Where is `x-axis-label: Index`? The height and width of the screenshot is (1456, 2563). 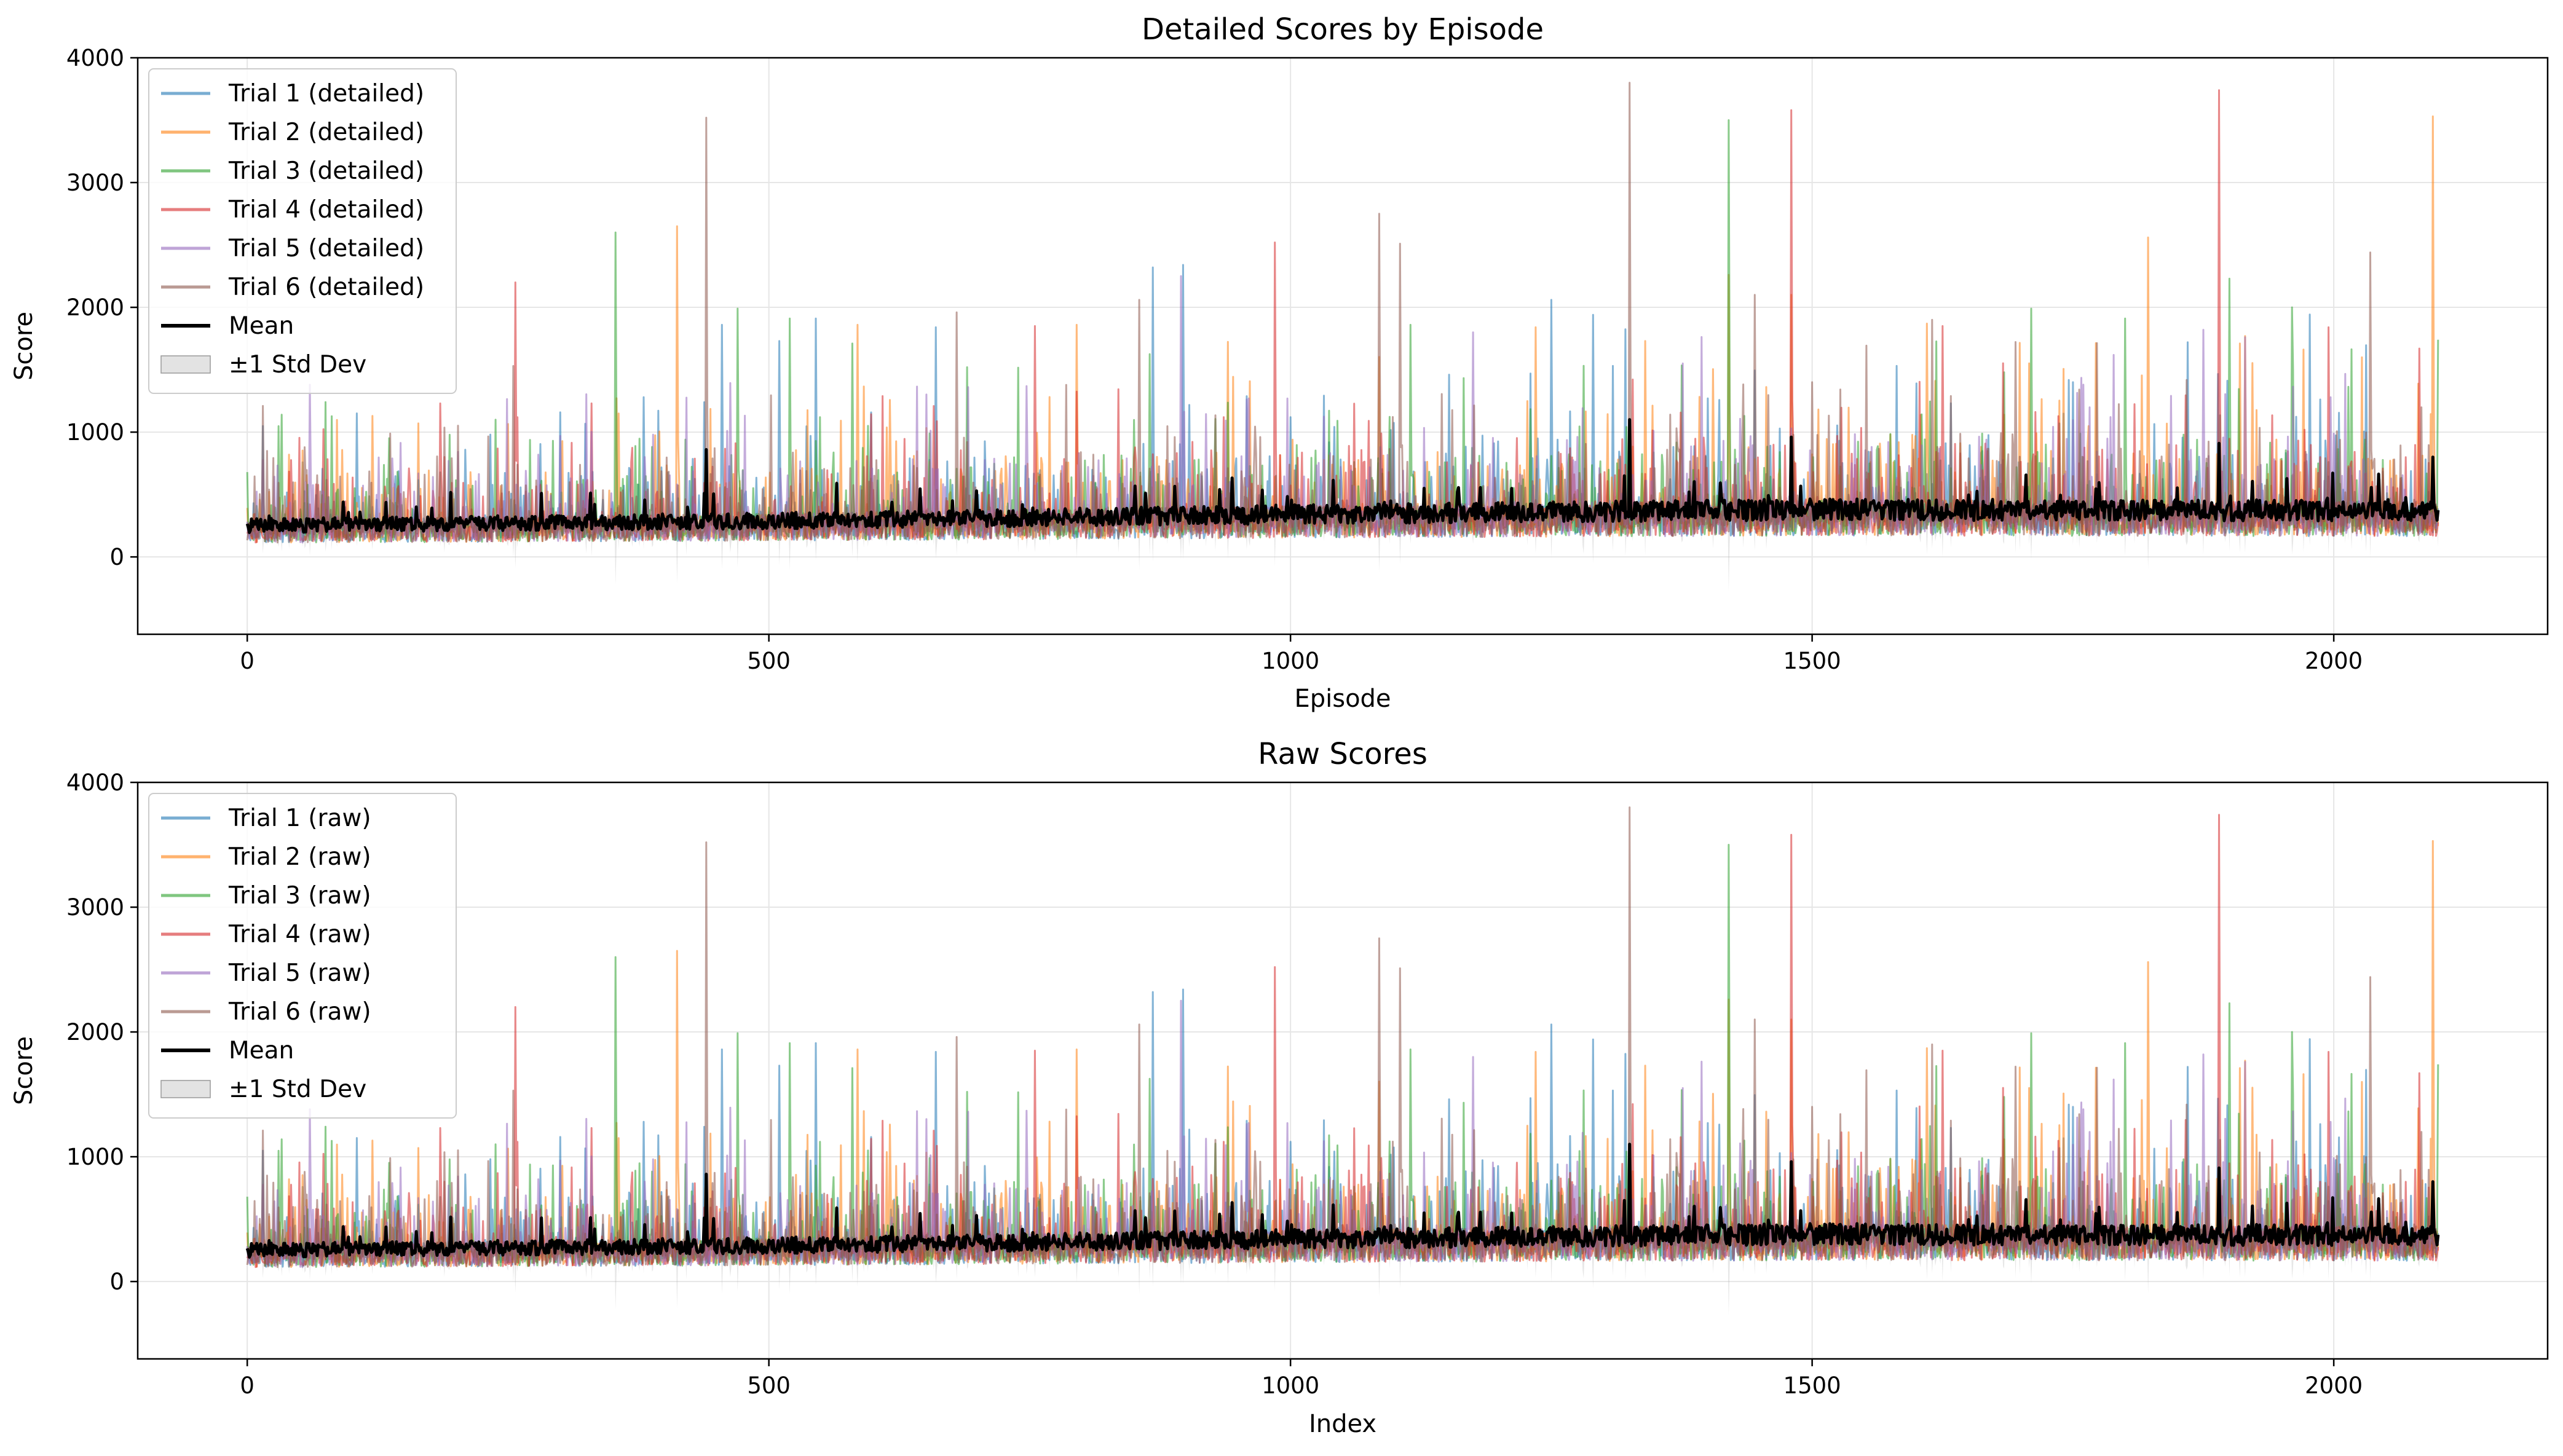
x-axis-label: Index is located at coordinates (1342, 1424).